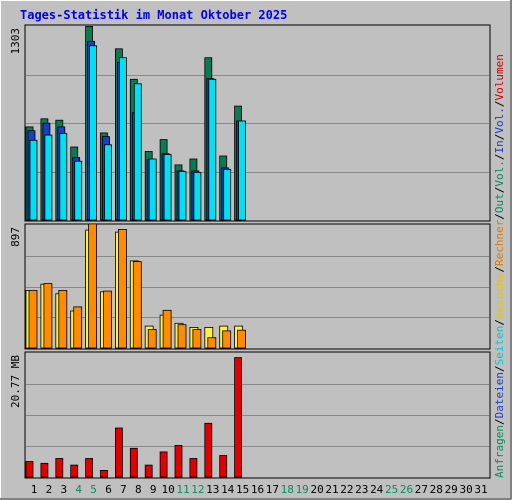 Image resolution: width=512 pixels, height=500 pixels. Describe the element at coordinates (182, 489) in the screenshot. I see `day-label: 11` at that location.